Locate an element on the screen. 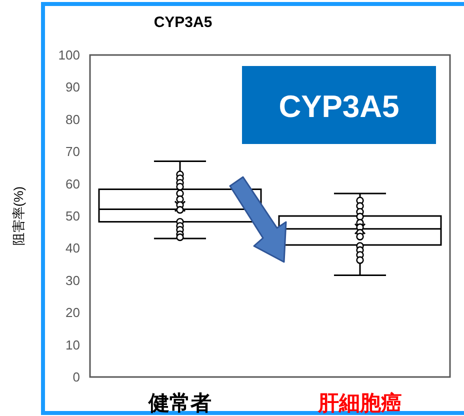 The width and height of the screenshot is (464, 416). y-tick-label: 80 is located at coordinates (73, 119).